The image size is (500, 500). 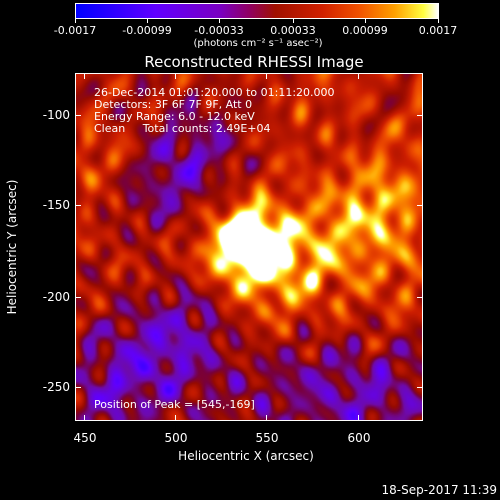 I want to click on colorbar-tick-label: -0.00099, so click(x=147, y=30).